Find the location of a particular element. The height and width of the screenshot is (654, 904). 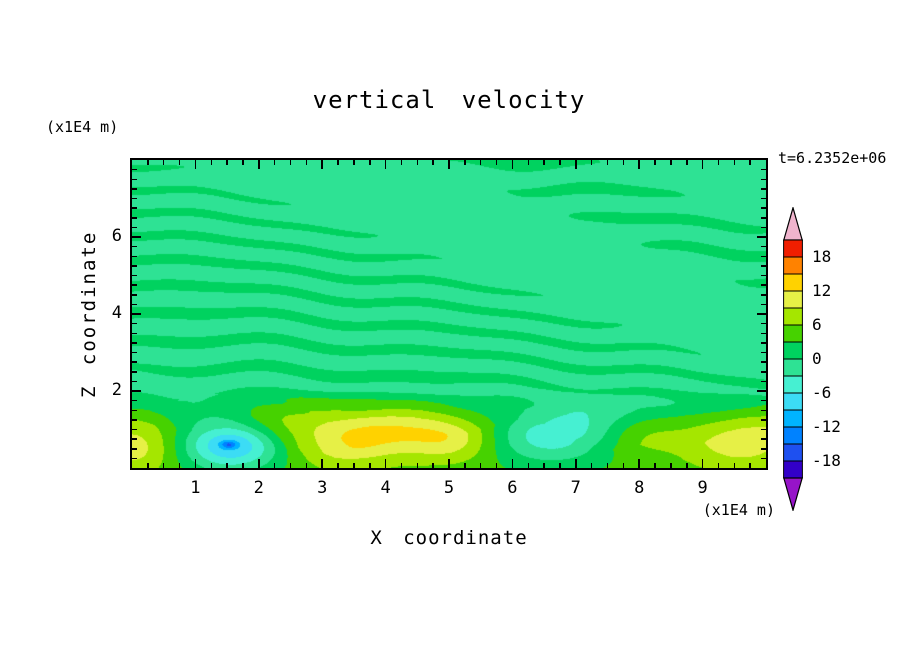

colorbar-tick-label: 0 is located at coordinates (817, 358).